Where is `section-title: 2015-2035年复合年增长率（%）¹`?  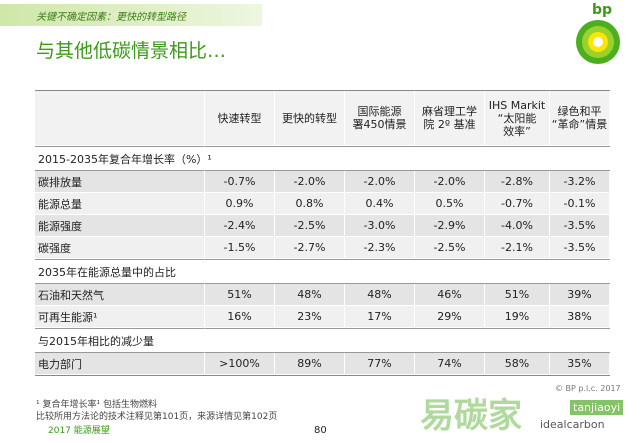
section-title: 2015-2035年复合年增长率（%）¹ is located at coordinates (123, 158).